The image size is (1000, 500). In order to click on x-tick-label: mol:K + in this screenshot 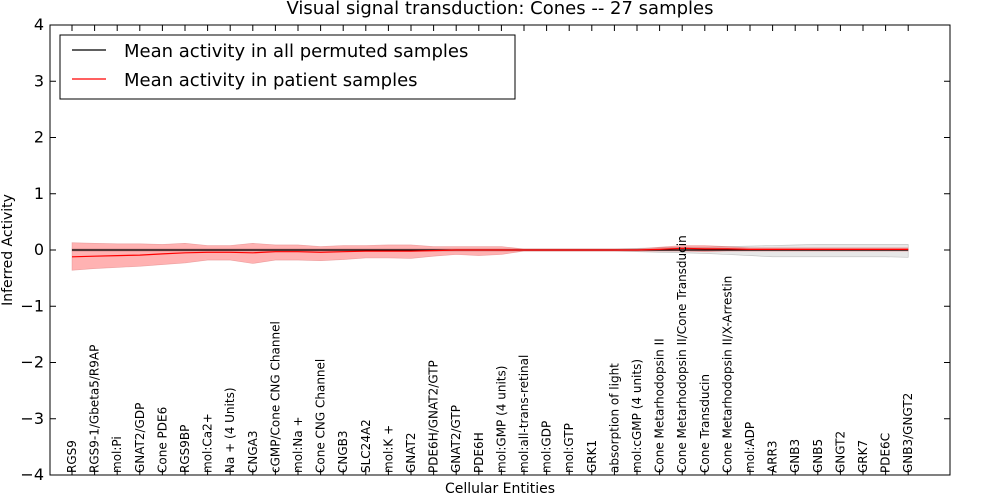, I will do `click(388, 449)`.